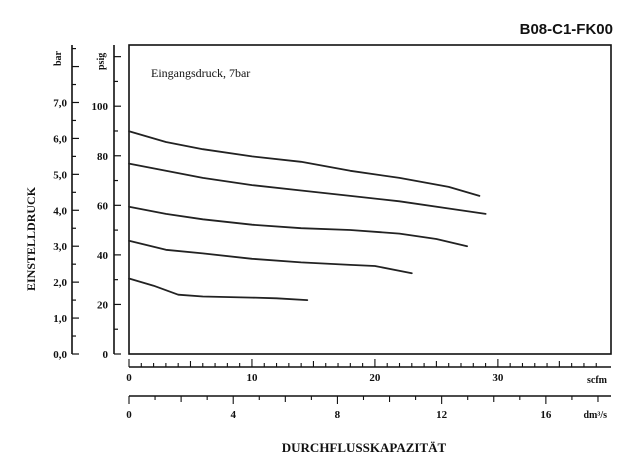  I want to click on x-scfm-tick-label: 20, so click(375, 378).